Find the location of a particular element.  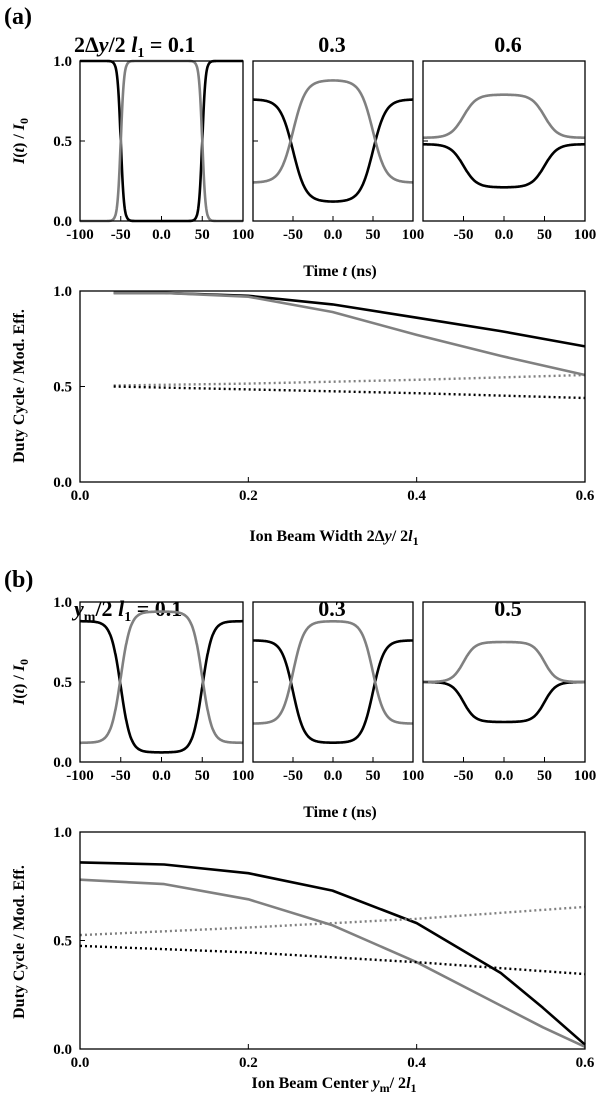

chart-b-1: -100 -50 0.0 50 100 0.0 0.5 1.0 is located at coordinates (153, 689).